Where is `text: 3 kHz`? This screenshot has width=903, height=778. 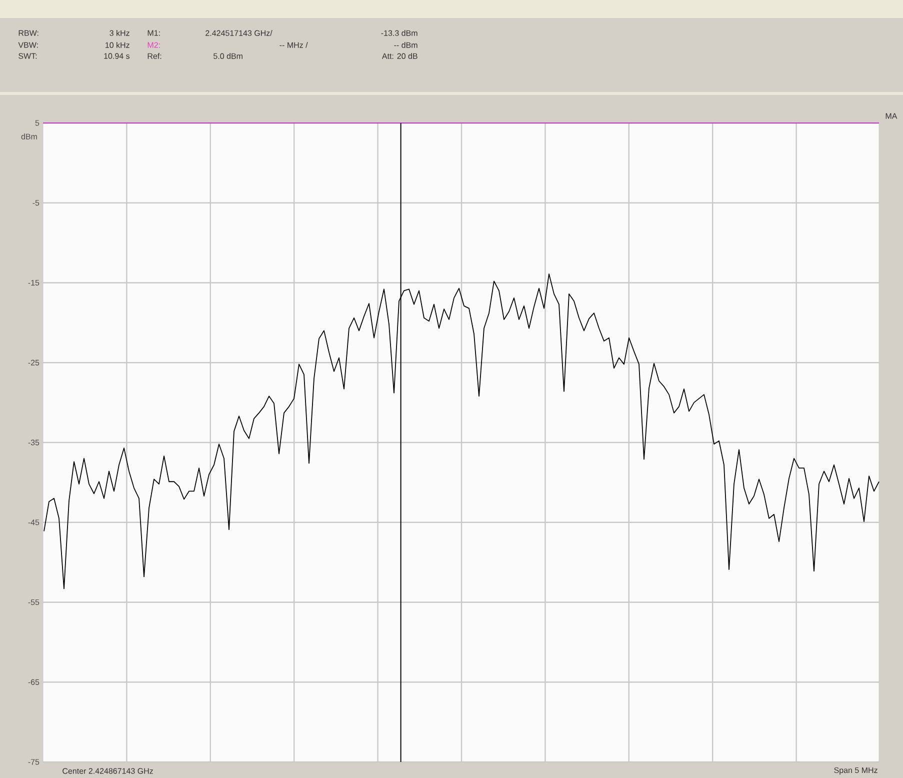 text: 3 kHz is located at coordinates (120, 33).